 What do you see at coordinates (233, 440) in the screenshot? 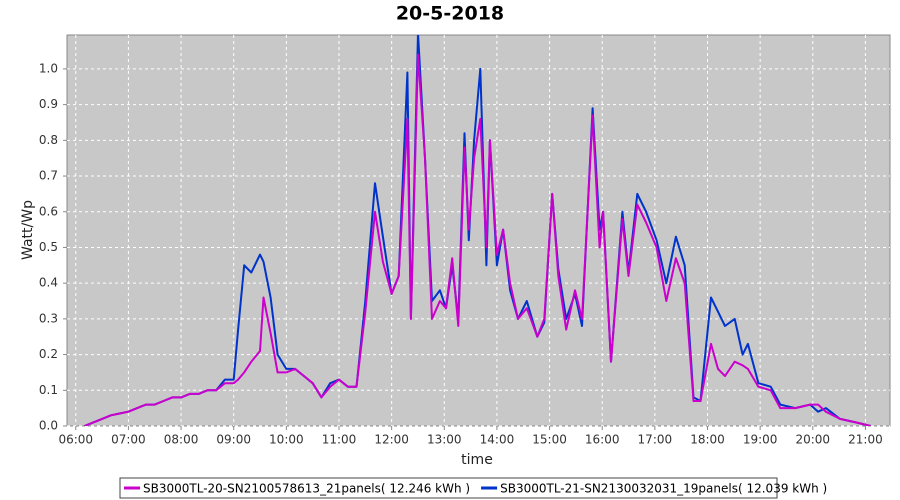
I see `x-tick-label: 09:00` at bounding box center [233, 440].